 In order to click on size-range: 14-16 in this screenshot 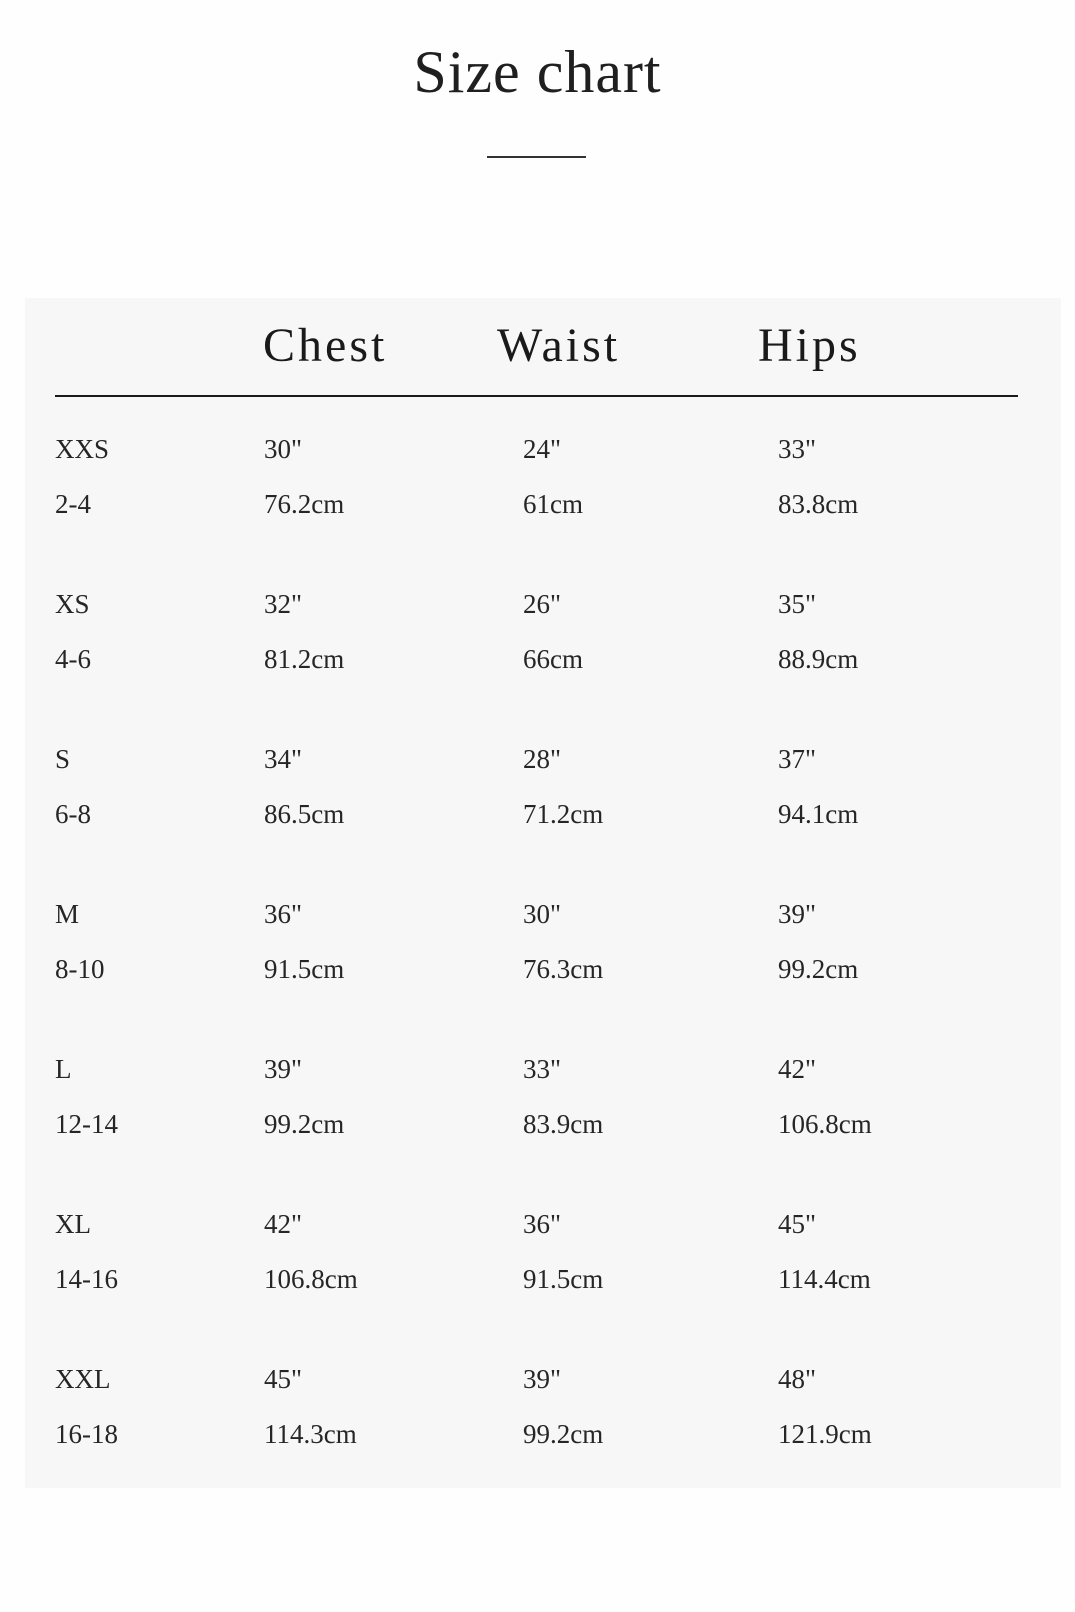, I will do `click(86, 1279)`.